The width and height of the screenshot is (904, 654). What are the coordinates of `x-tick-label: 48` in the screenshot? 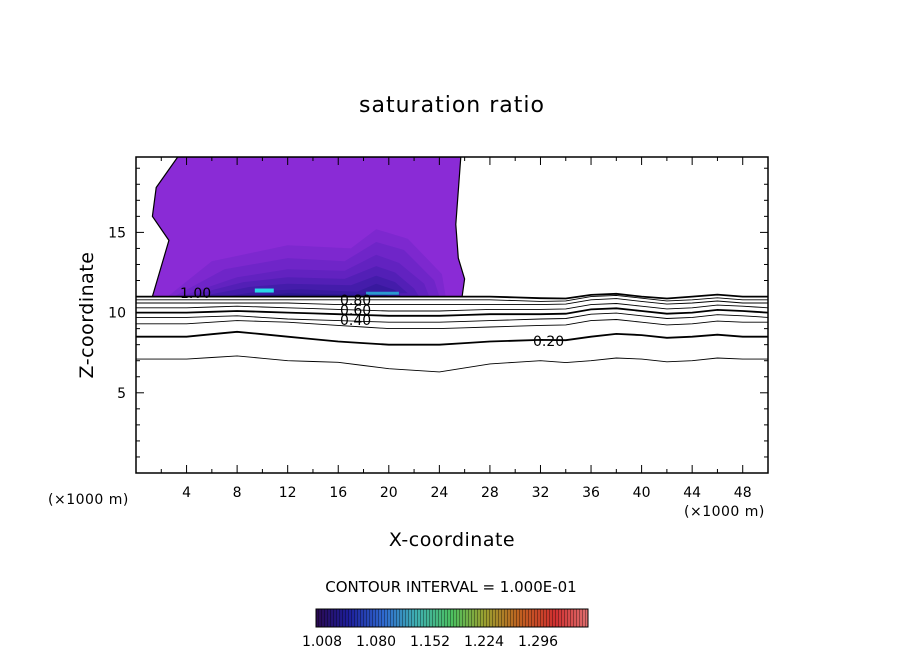 It's located at (743, 493).